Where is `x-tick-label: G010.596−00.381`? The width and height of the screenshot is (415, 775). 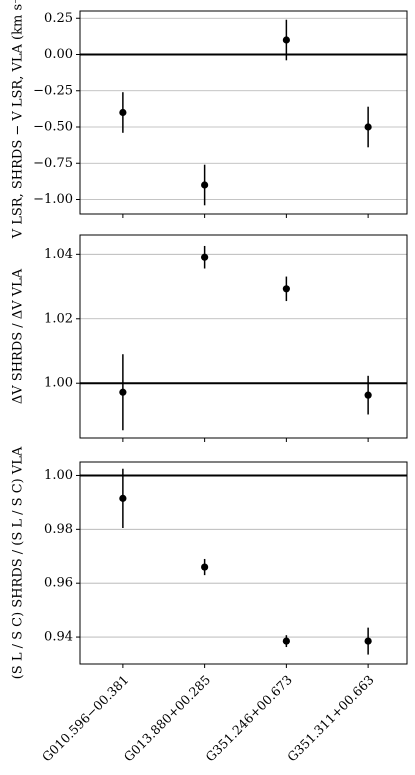 x-tick-label: G010.596−00.381 is located at coordinates (85, 718).